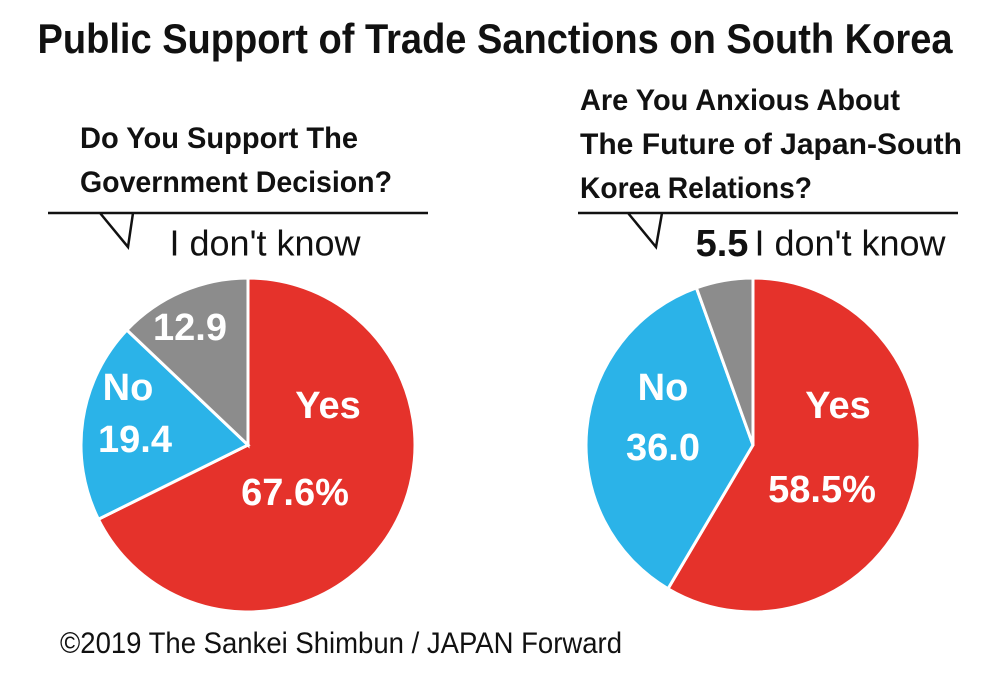 The height and width of the screenshot is (673, 991). What do you see at coordinates (822, 490) in the screenshot?
I see `value-label: 58.5%` at bounding box center [822, 490].